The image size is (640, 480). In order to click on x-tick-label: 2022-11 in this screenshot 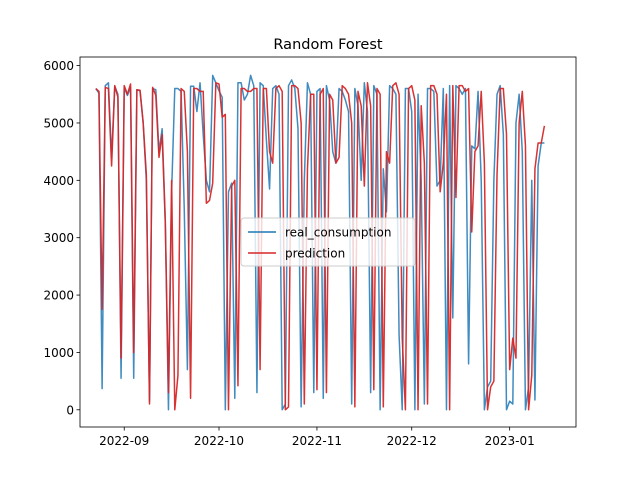, I will do `click(317, 441)`.